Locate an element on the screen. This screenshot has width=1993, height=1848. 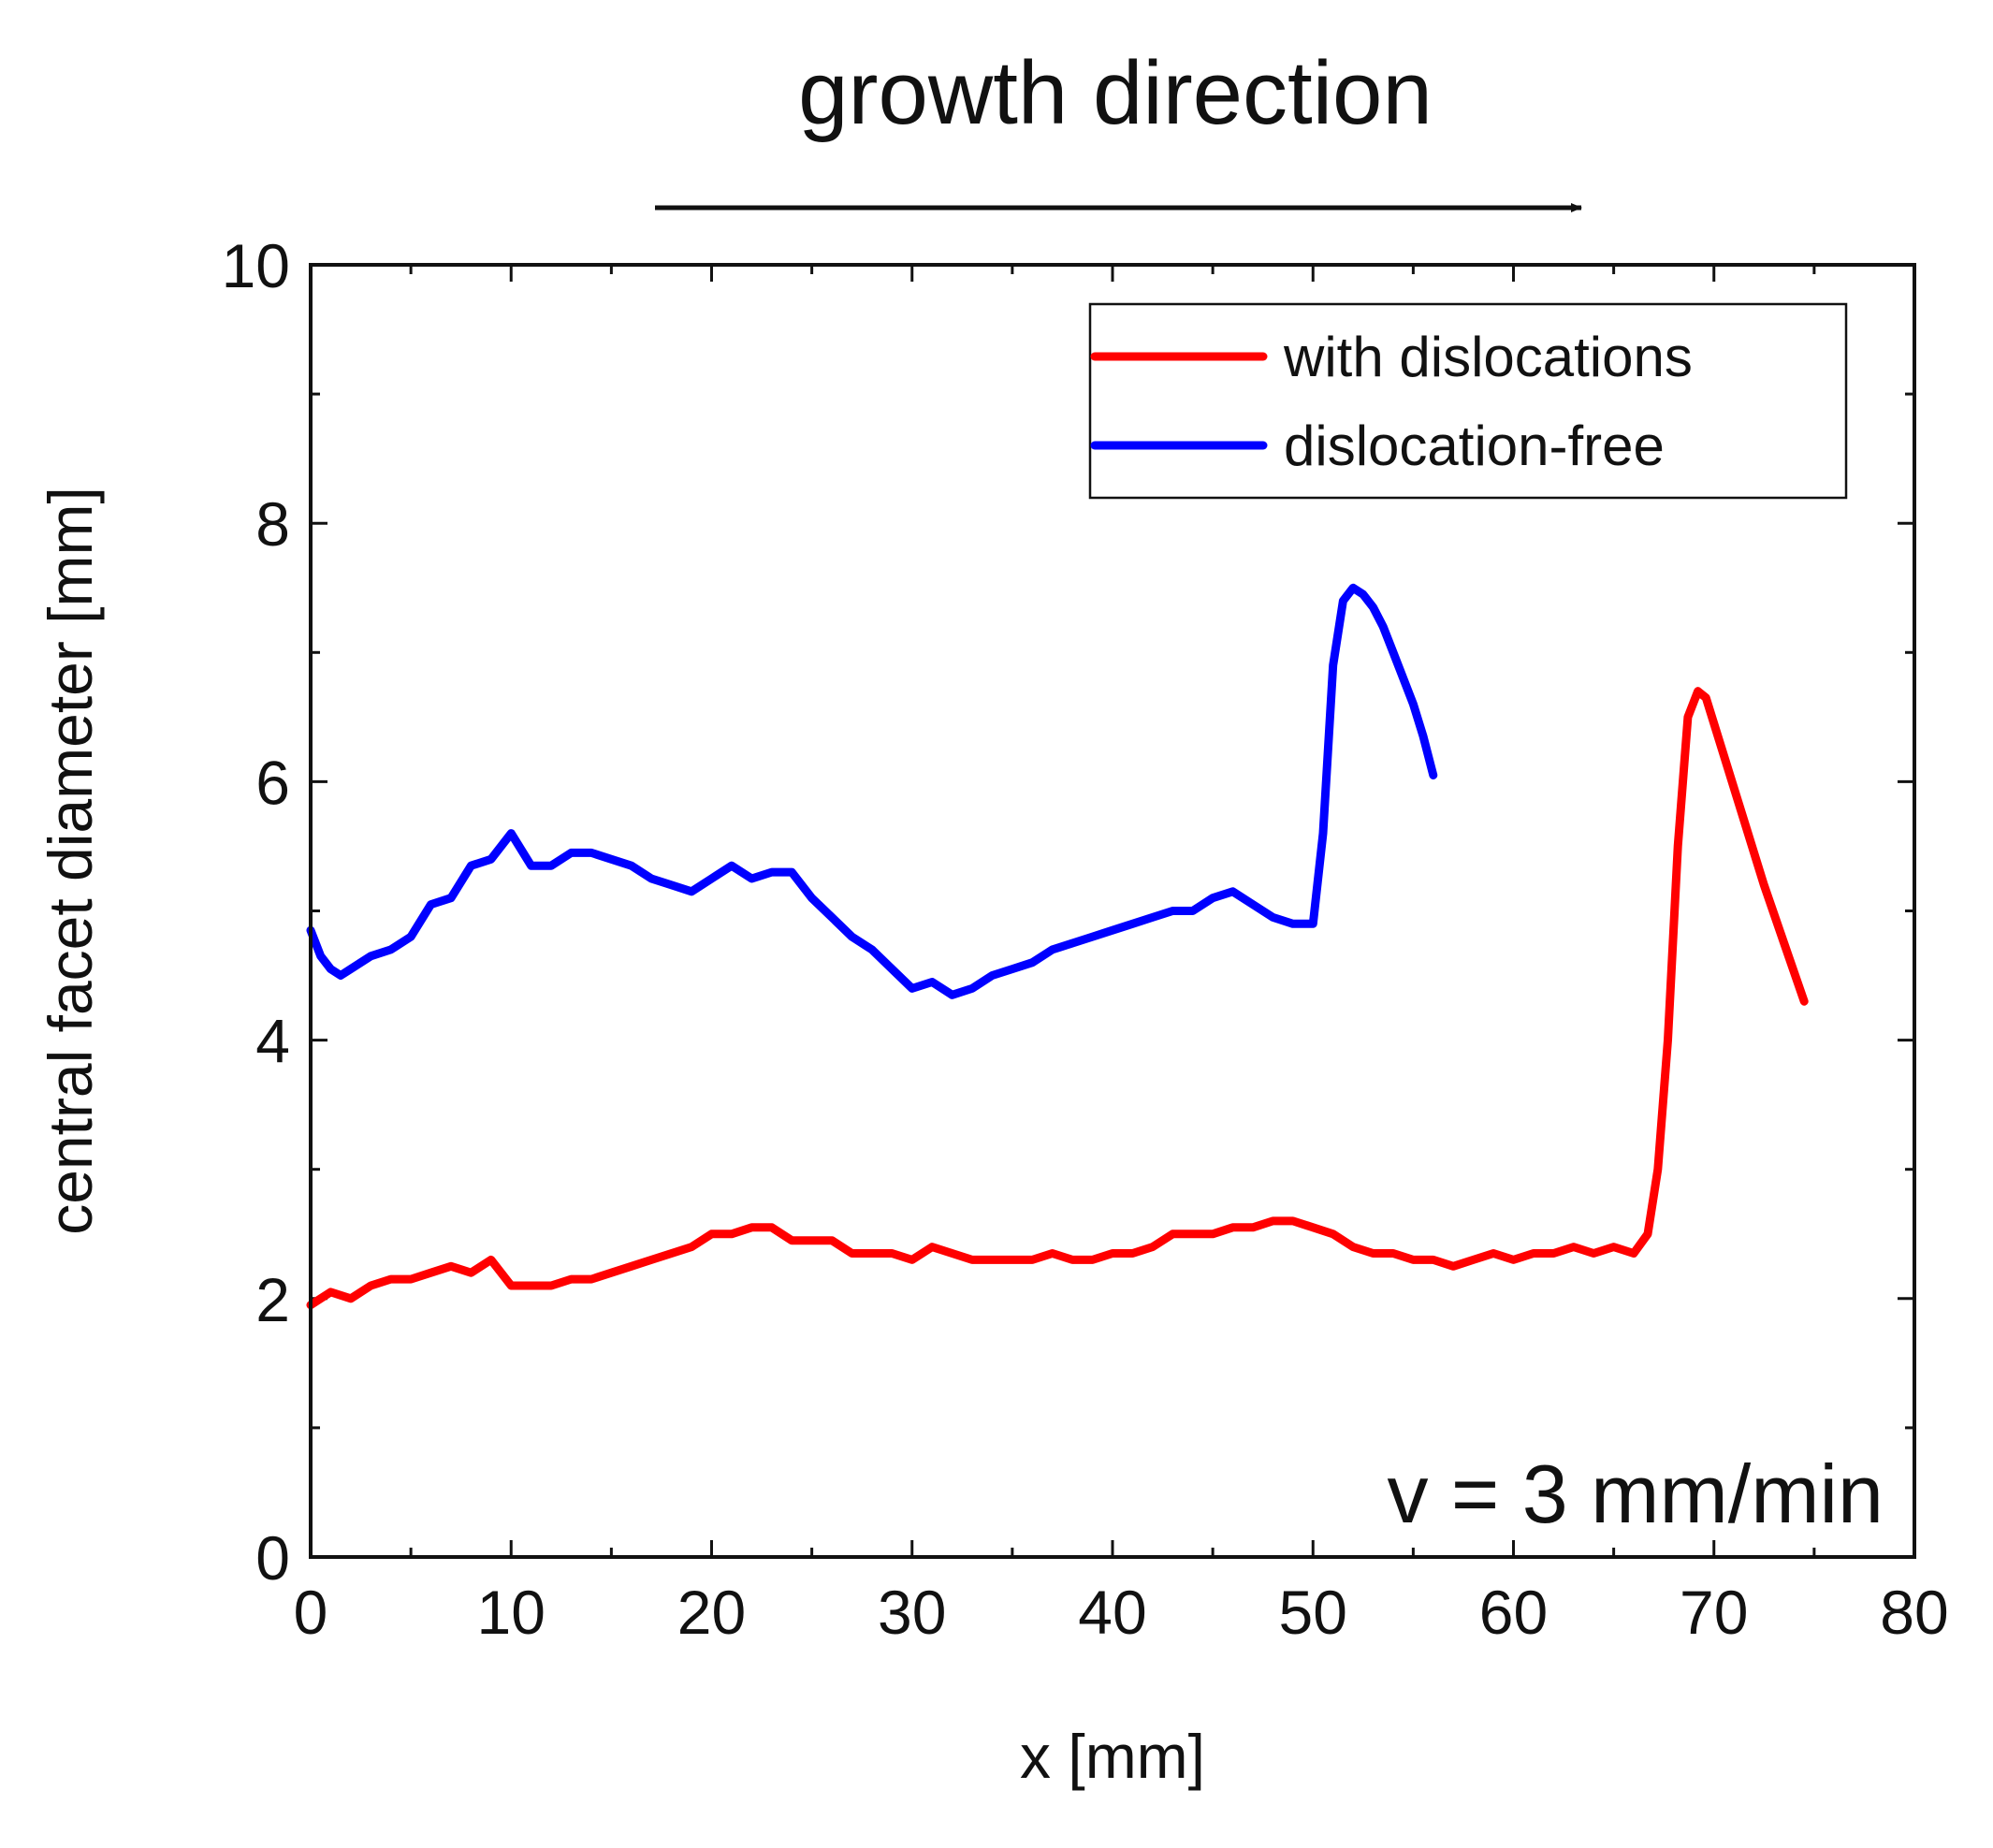
x-tick-label: 80 is located at coordinates (1914, 1612).